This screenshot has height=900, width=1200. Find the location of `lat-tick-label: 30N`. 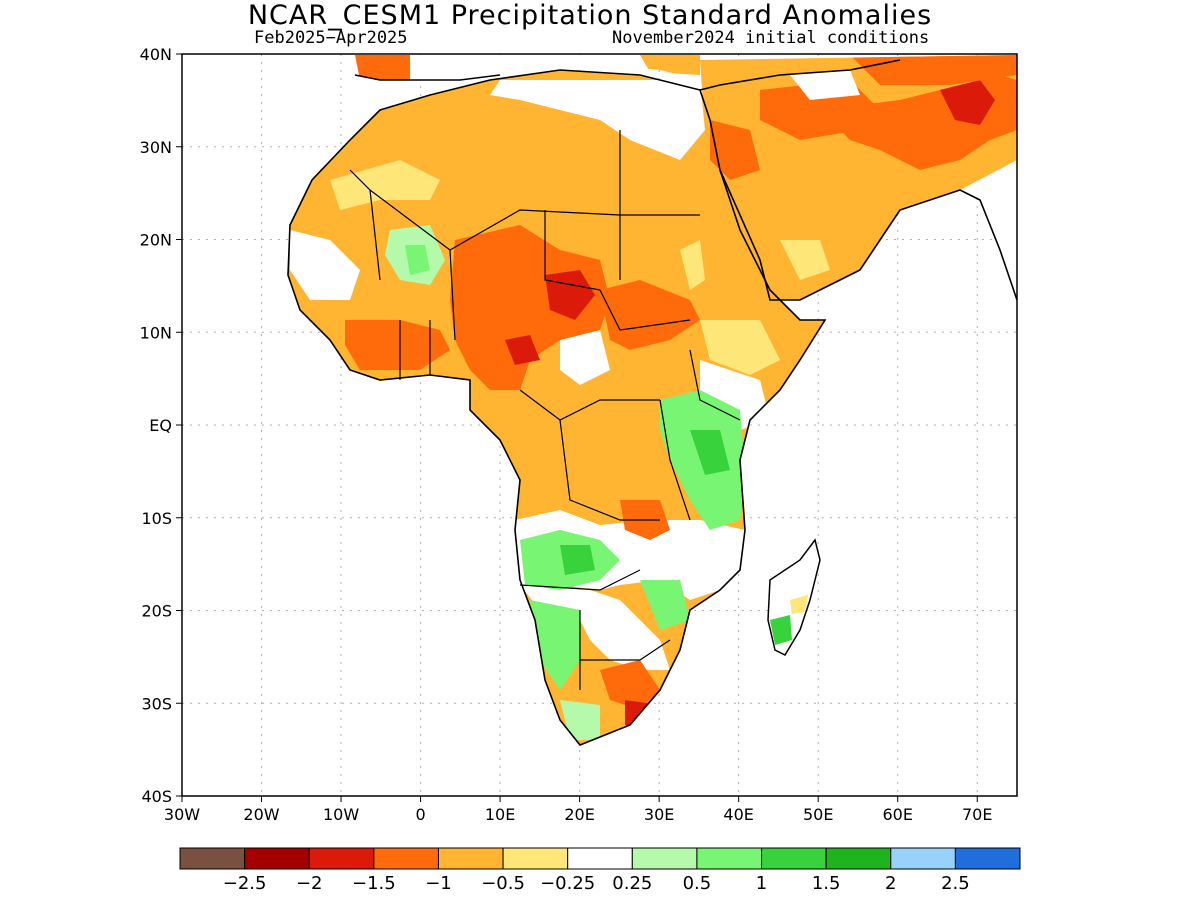

lat-tick-label: 30N is located at coordinates (156, 147).